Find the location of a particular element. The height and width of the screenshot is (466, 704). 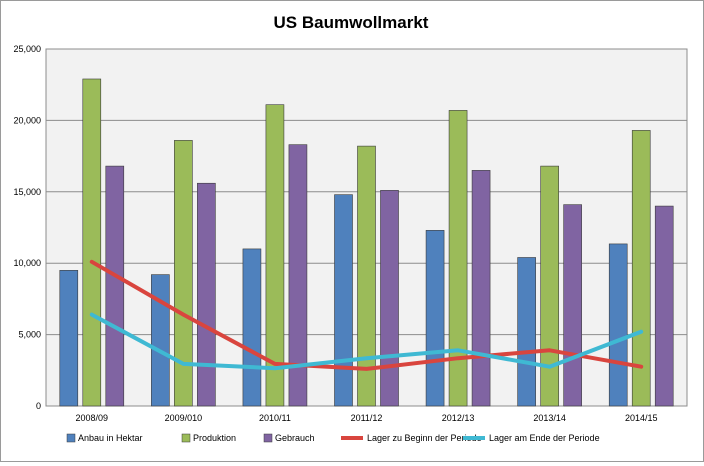

legend-label: Gebrauch is located at coordinates (295, 438).